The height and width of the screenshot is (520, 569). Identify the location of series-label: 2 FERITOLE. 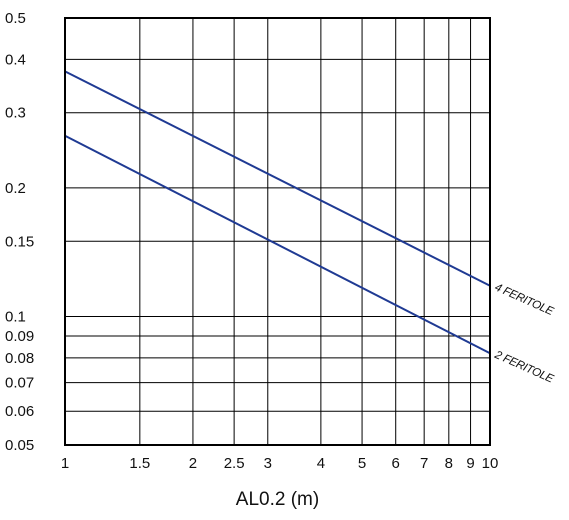
(524, 367).